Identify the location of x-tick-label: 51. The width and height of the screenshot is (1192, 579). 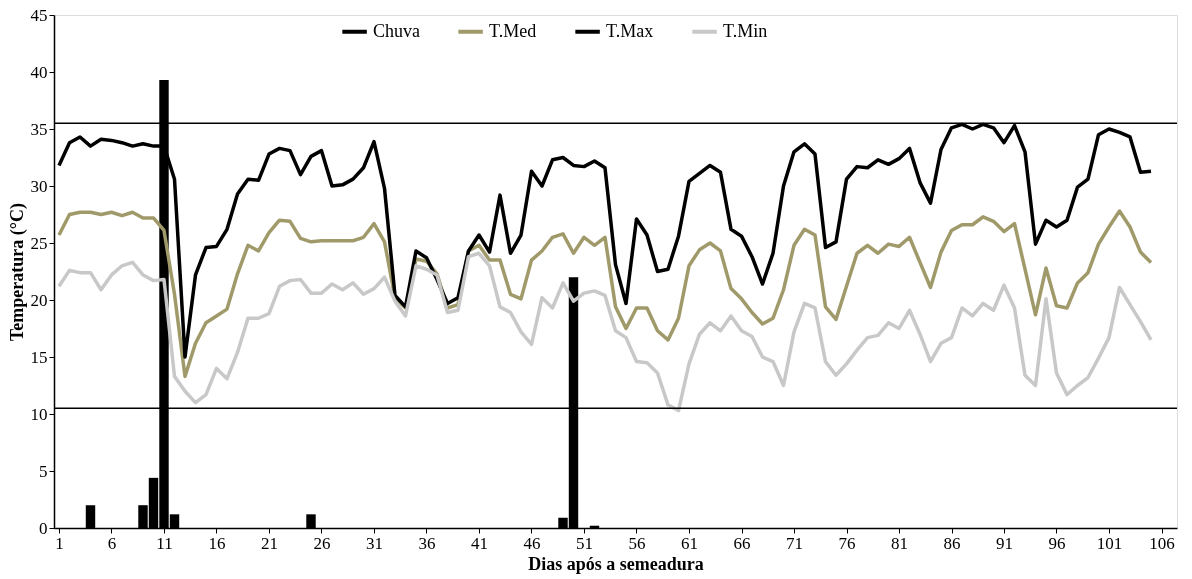
(584, 543).